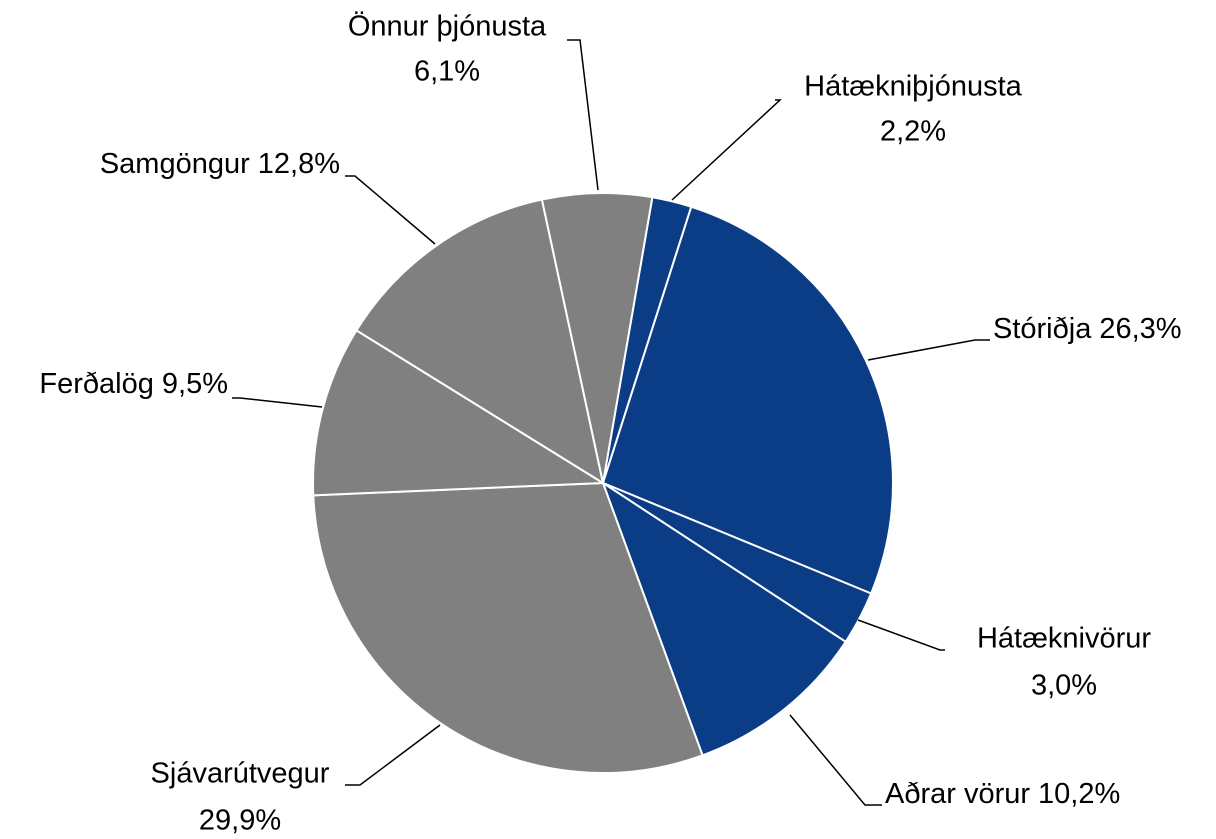 The image size is (1216, 839). Describe the element at coordinates (1079, 794) in the screenshot. I see `value-label: 10,2%` at that location.